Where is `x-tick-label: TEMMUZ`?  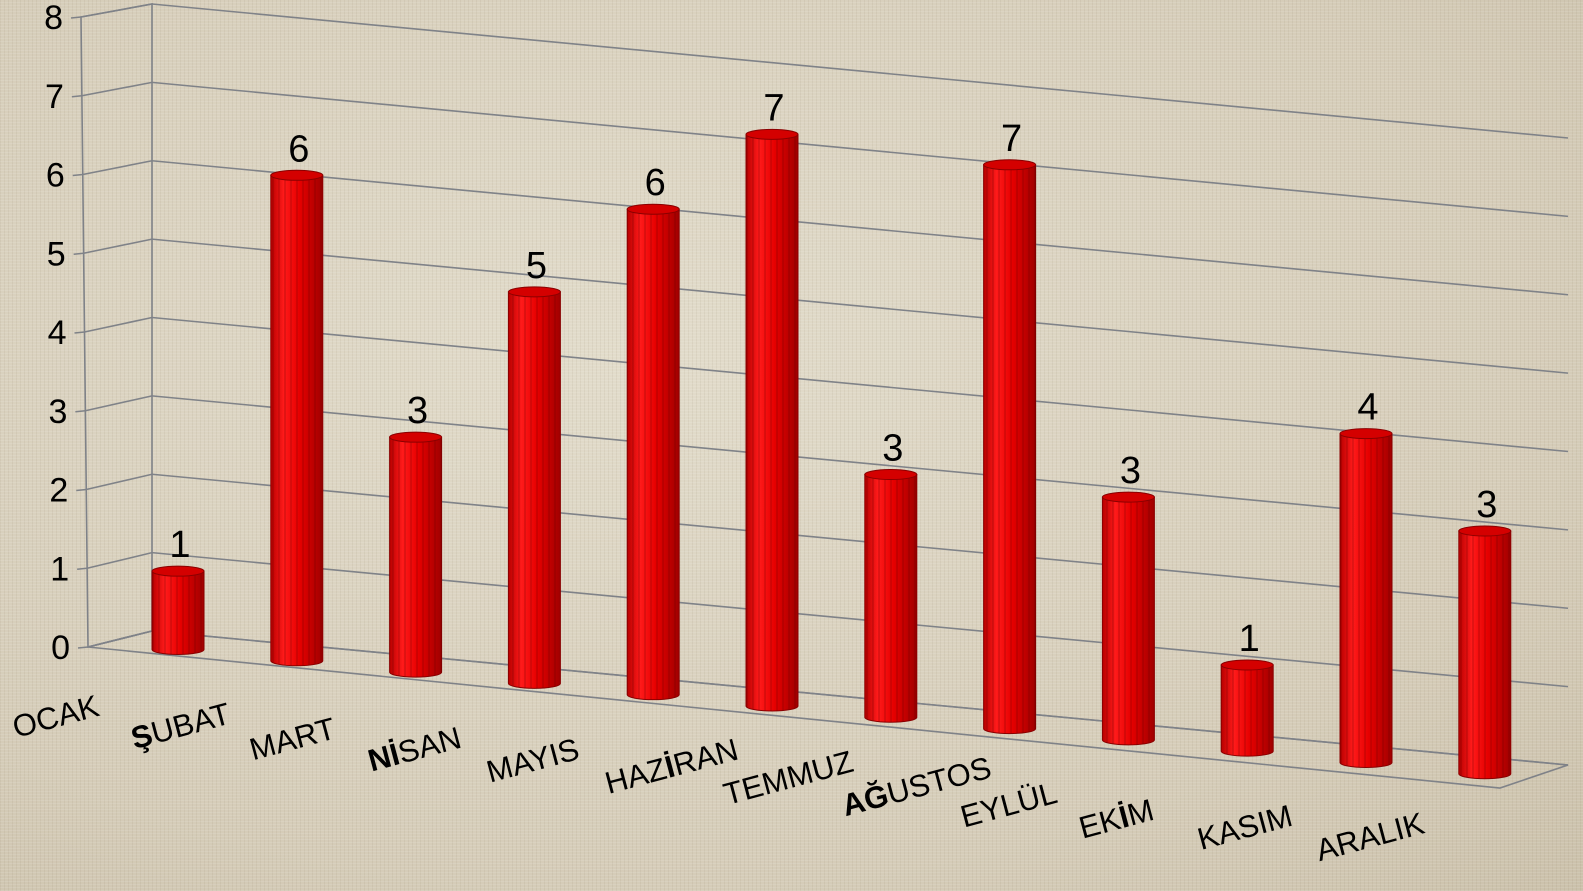
x-tick-label: TEMMUZ is located at coordinates (788, 778).